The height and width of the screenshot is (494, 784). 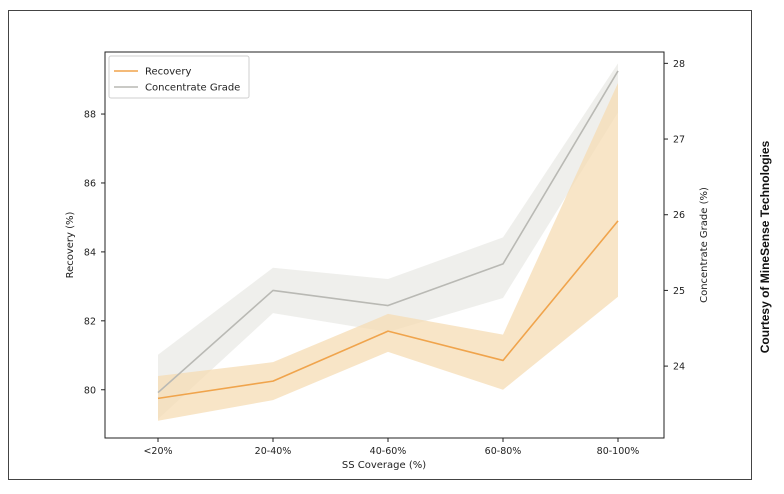 What do you see at coordinates (679, 291) in the screenshot?
I see `right-y-tick-label: 25` at bounding box center [679, 291].